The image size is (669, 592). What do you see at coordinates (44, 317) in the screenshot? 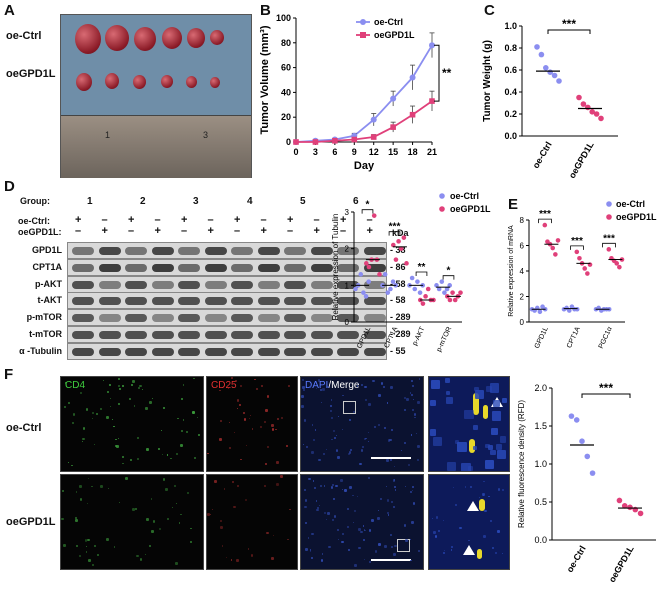
I see `blot-label: p-mTOR` at bounding box center [44, 317].